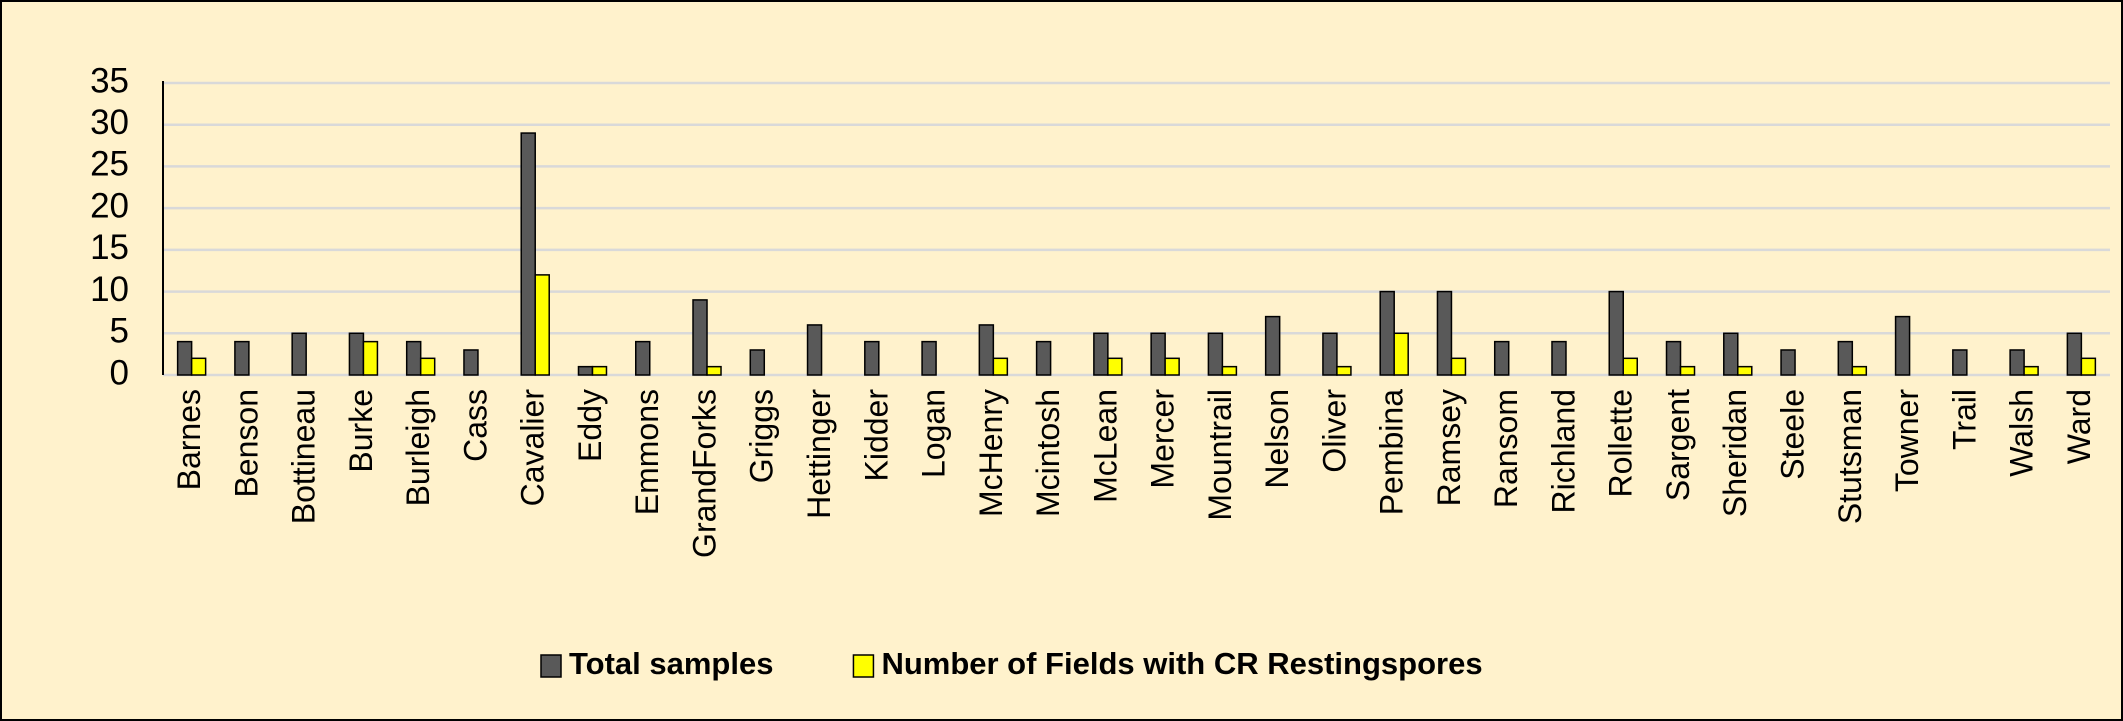  I want to click on x-tick-label: Pembina, so click(1392, 452).